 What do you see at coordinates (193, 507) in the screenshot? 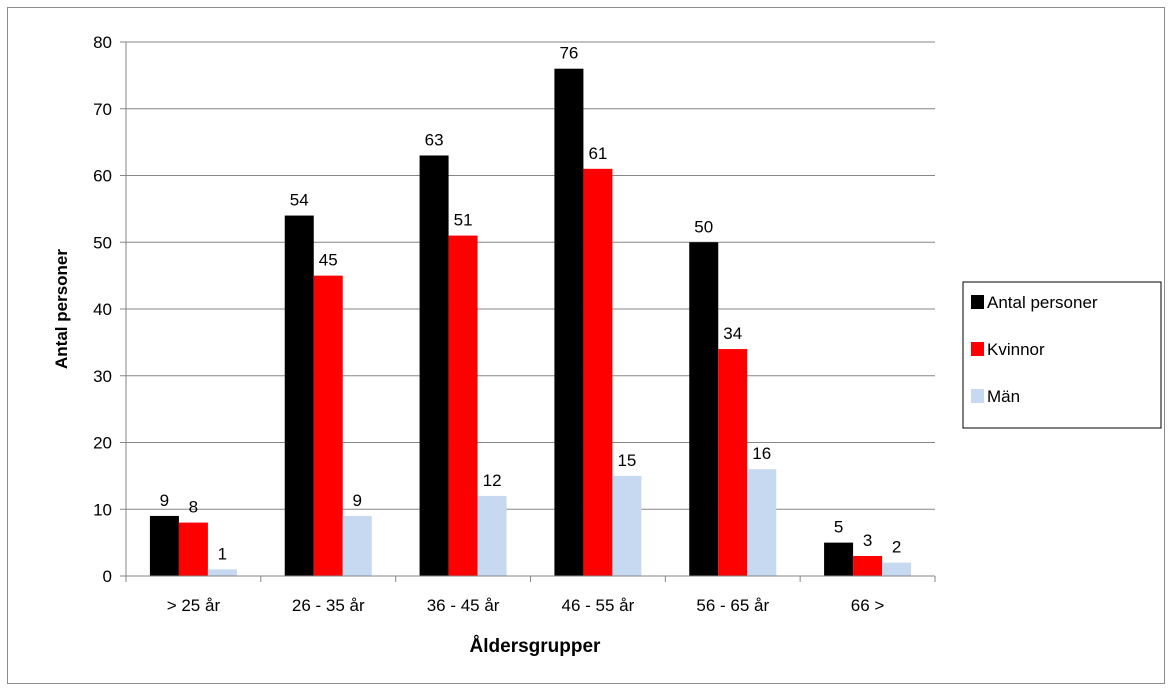
I see `data-label: 8` at bounding box center [193, 507].